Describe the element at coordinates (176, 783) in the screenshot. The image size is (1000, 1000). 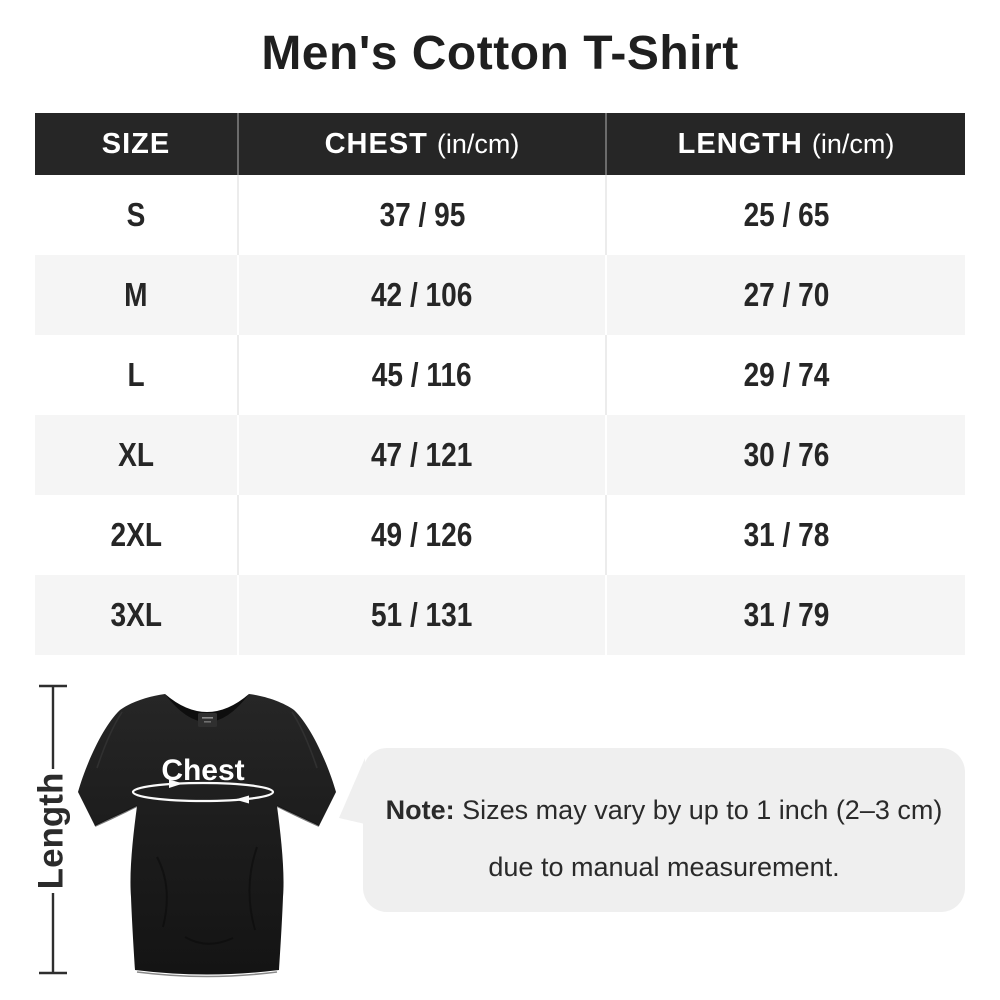
I see `chest-arrow-right-icon` at that location.